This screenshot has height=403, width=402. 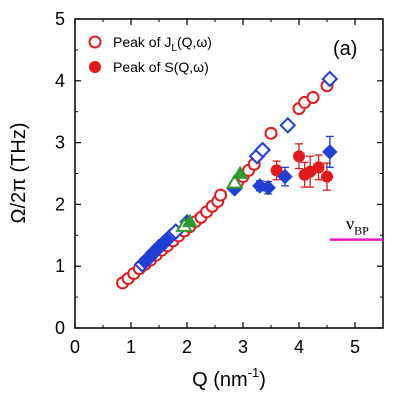 I want to click on y-tick-label: 2, so click(x=60, y=204).